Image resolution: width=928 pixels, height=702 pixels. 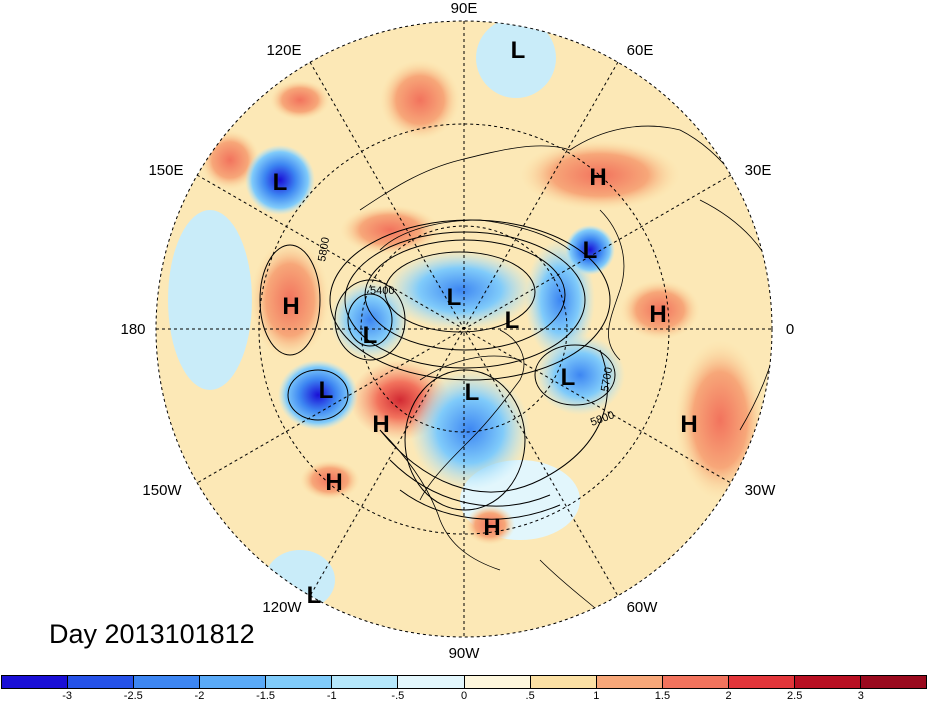 I want to click on colorbar-tick-label: -.5, so click(x=398, y=696).